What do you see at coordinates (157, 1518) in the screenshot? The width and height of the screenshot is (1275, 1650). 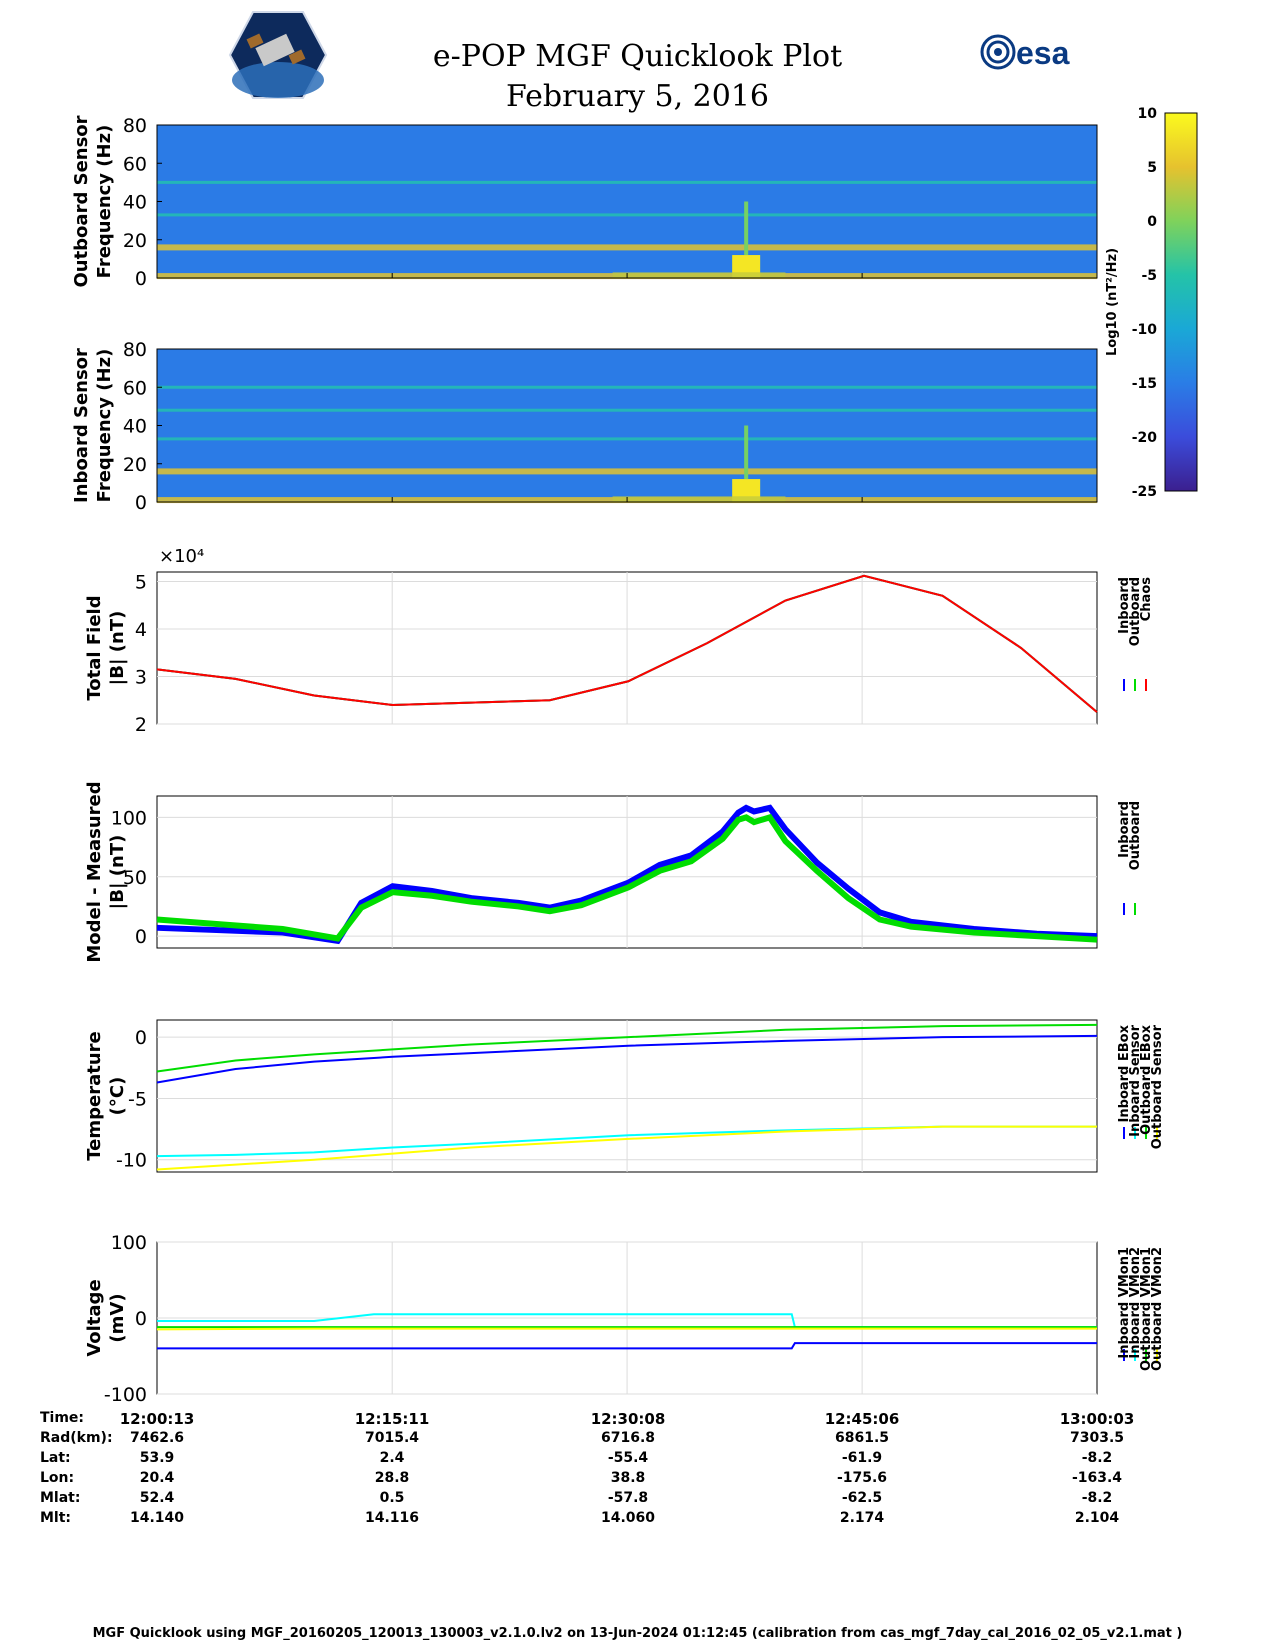 I see `ephemeris-value: 14.140` at bounding box center [157, 1518].